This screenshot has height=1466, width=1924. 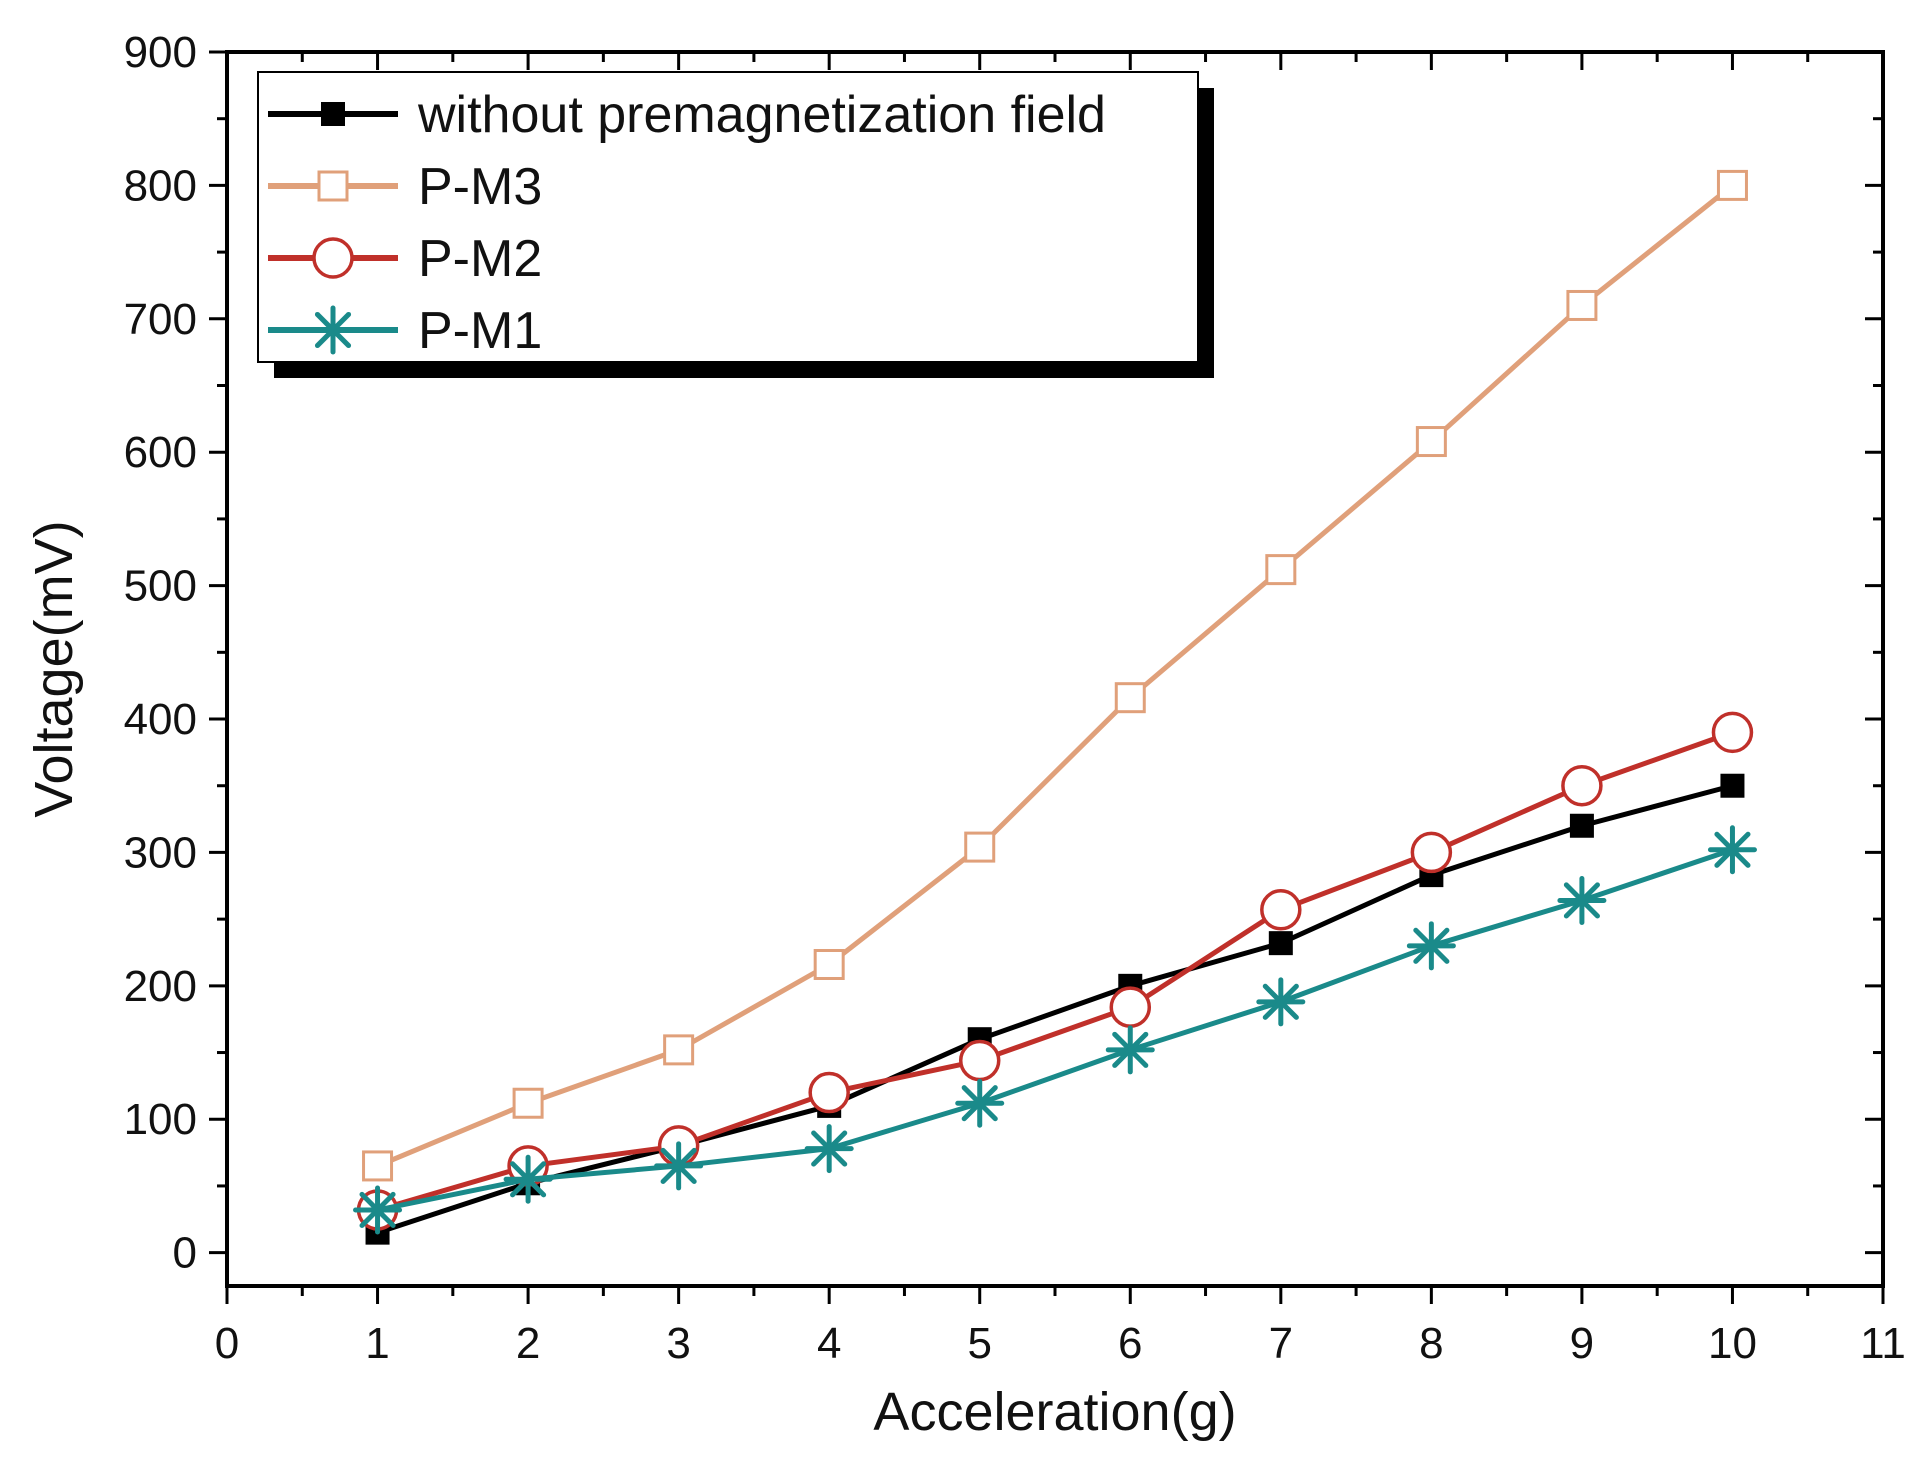 I want to click on y-tick-label: 0, so click(x=185, y=1253).